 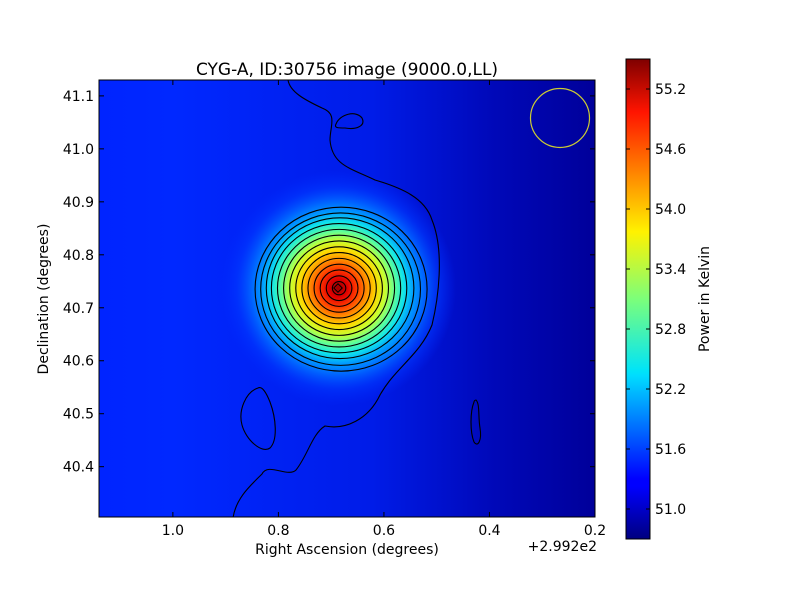 I want to click on source-emission, so click(x=338, y=288).